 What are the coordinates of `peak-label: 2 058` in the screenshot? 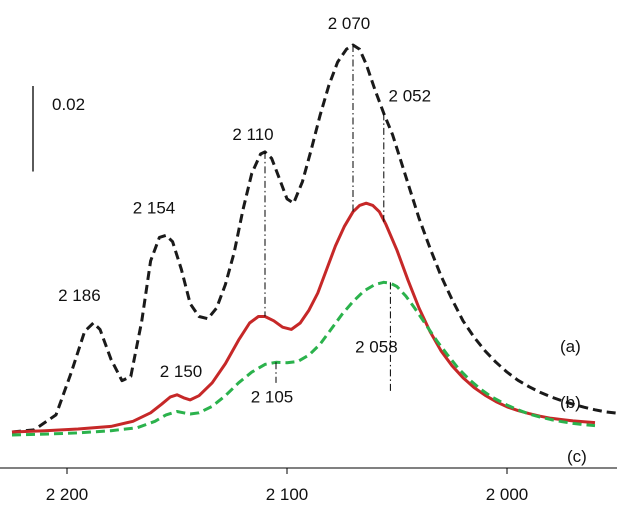 It's located at (376, 346).